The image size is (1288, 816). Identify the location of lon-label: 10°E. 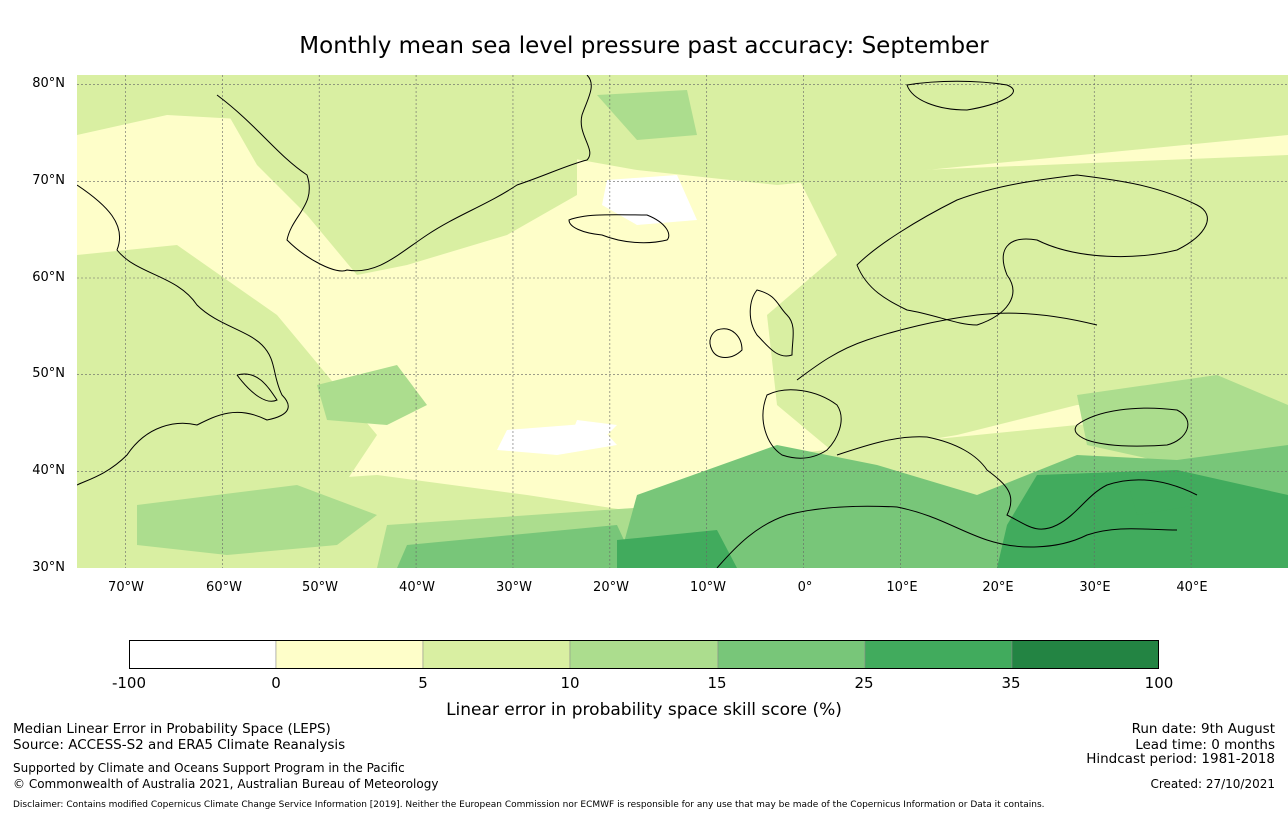
(902, 587).